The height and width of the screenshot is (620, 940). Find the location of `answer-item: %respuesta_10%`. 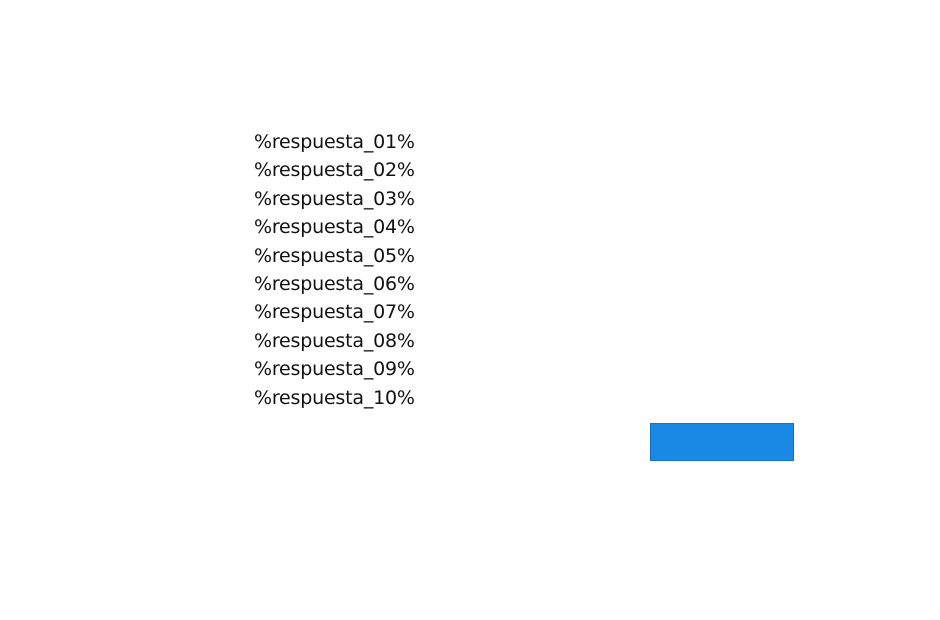

answer-item: %respuesta_10% is located at coordinates (334, 397).